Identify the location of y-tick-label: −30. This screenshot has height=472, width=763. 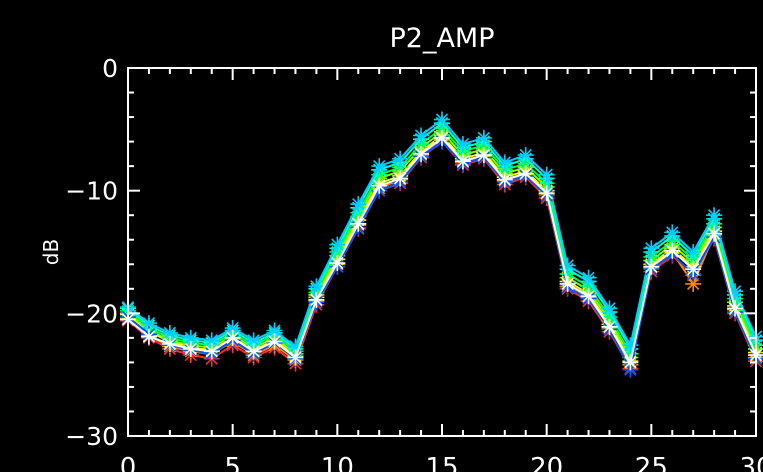
(91, 436).